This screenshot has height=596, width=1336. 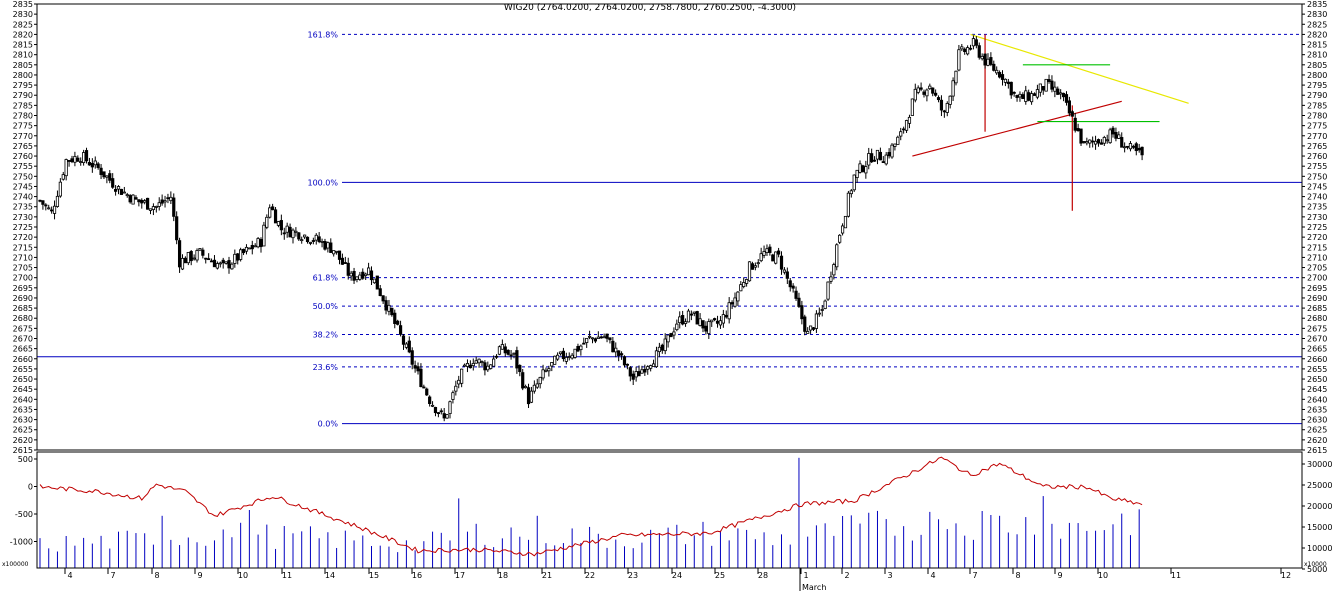 I want to click on volume-unit-right: x10000, so click(x=1315, y=564).